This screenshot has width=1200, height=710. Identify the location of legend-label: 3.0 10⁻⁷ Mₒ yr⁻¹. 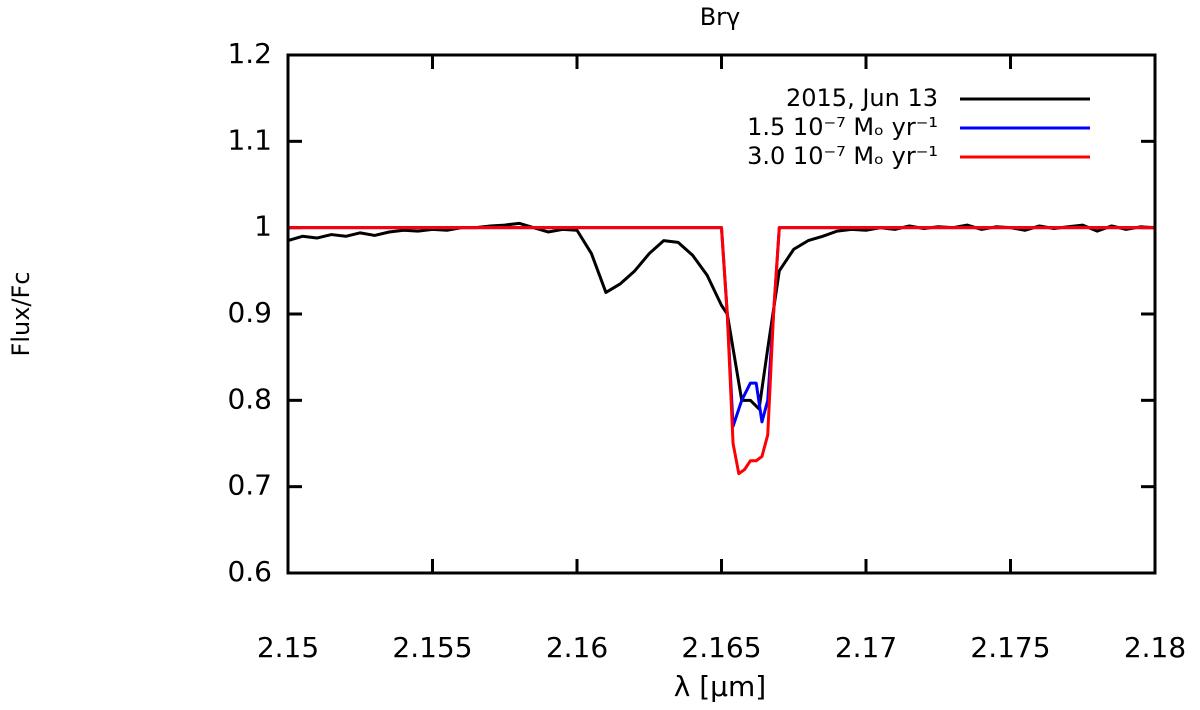
(842, 156).